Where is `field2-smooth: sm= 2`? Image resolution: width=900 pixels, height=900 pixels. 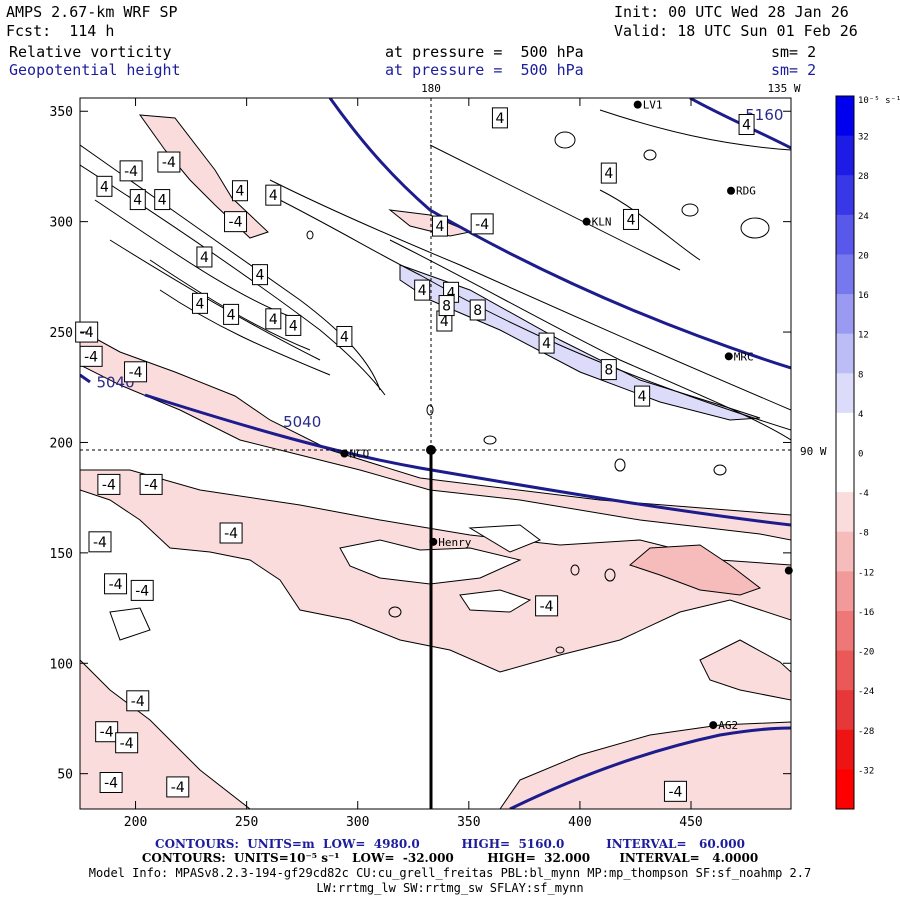 field2-smooth: sm= 2 is located at coordinates (794, 70).